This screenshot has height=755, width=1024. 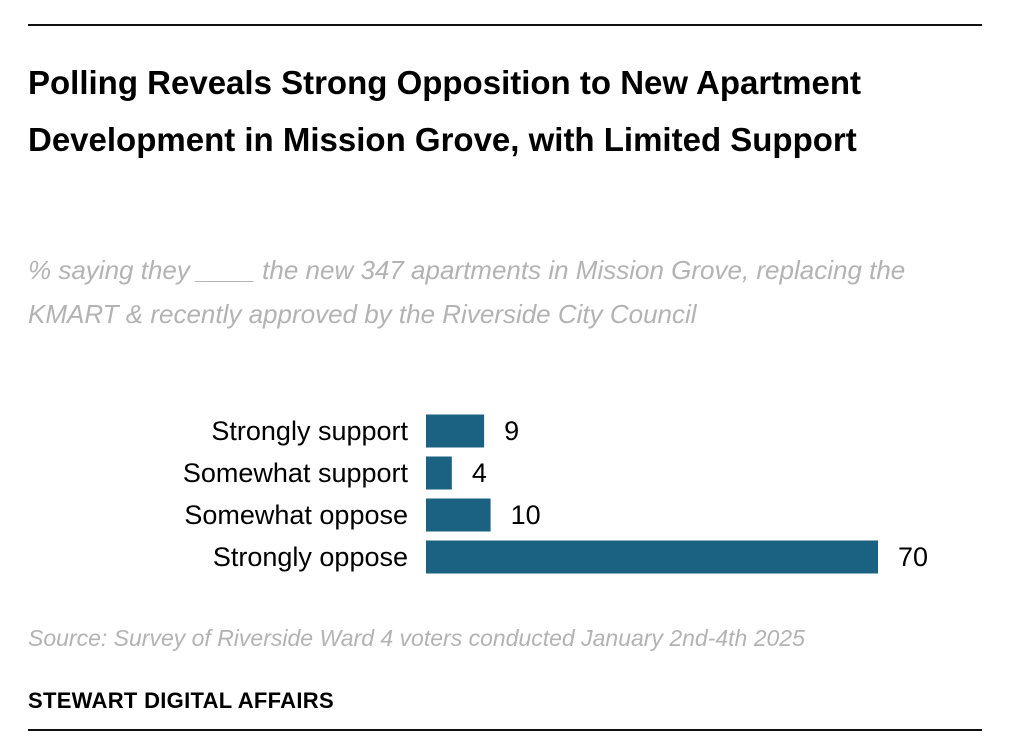 What do you see at coordinates (181, 700) in the screenshot?
I see `brand-name: STEWART DIGITAL AFFAIRS` at bounding box center [181, 700].